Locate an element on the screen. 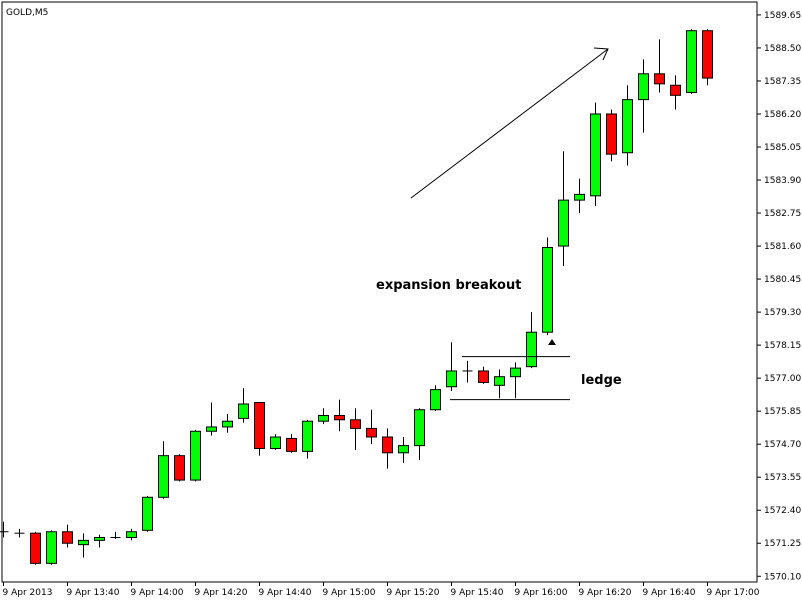  x-tick-label: 9 Apr 14:00 is located at coordinates (157, 593).